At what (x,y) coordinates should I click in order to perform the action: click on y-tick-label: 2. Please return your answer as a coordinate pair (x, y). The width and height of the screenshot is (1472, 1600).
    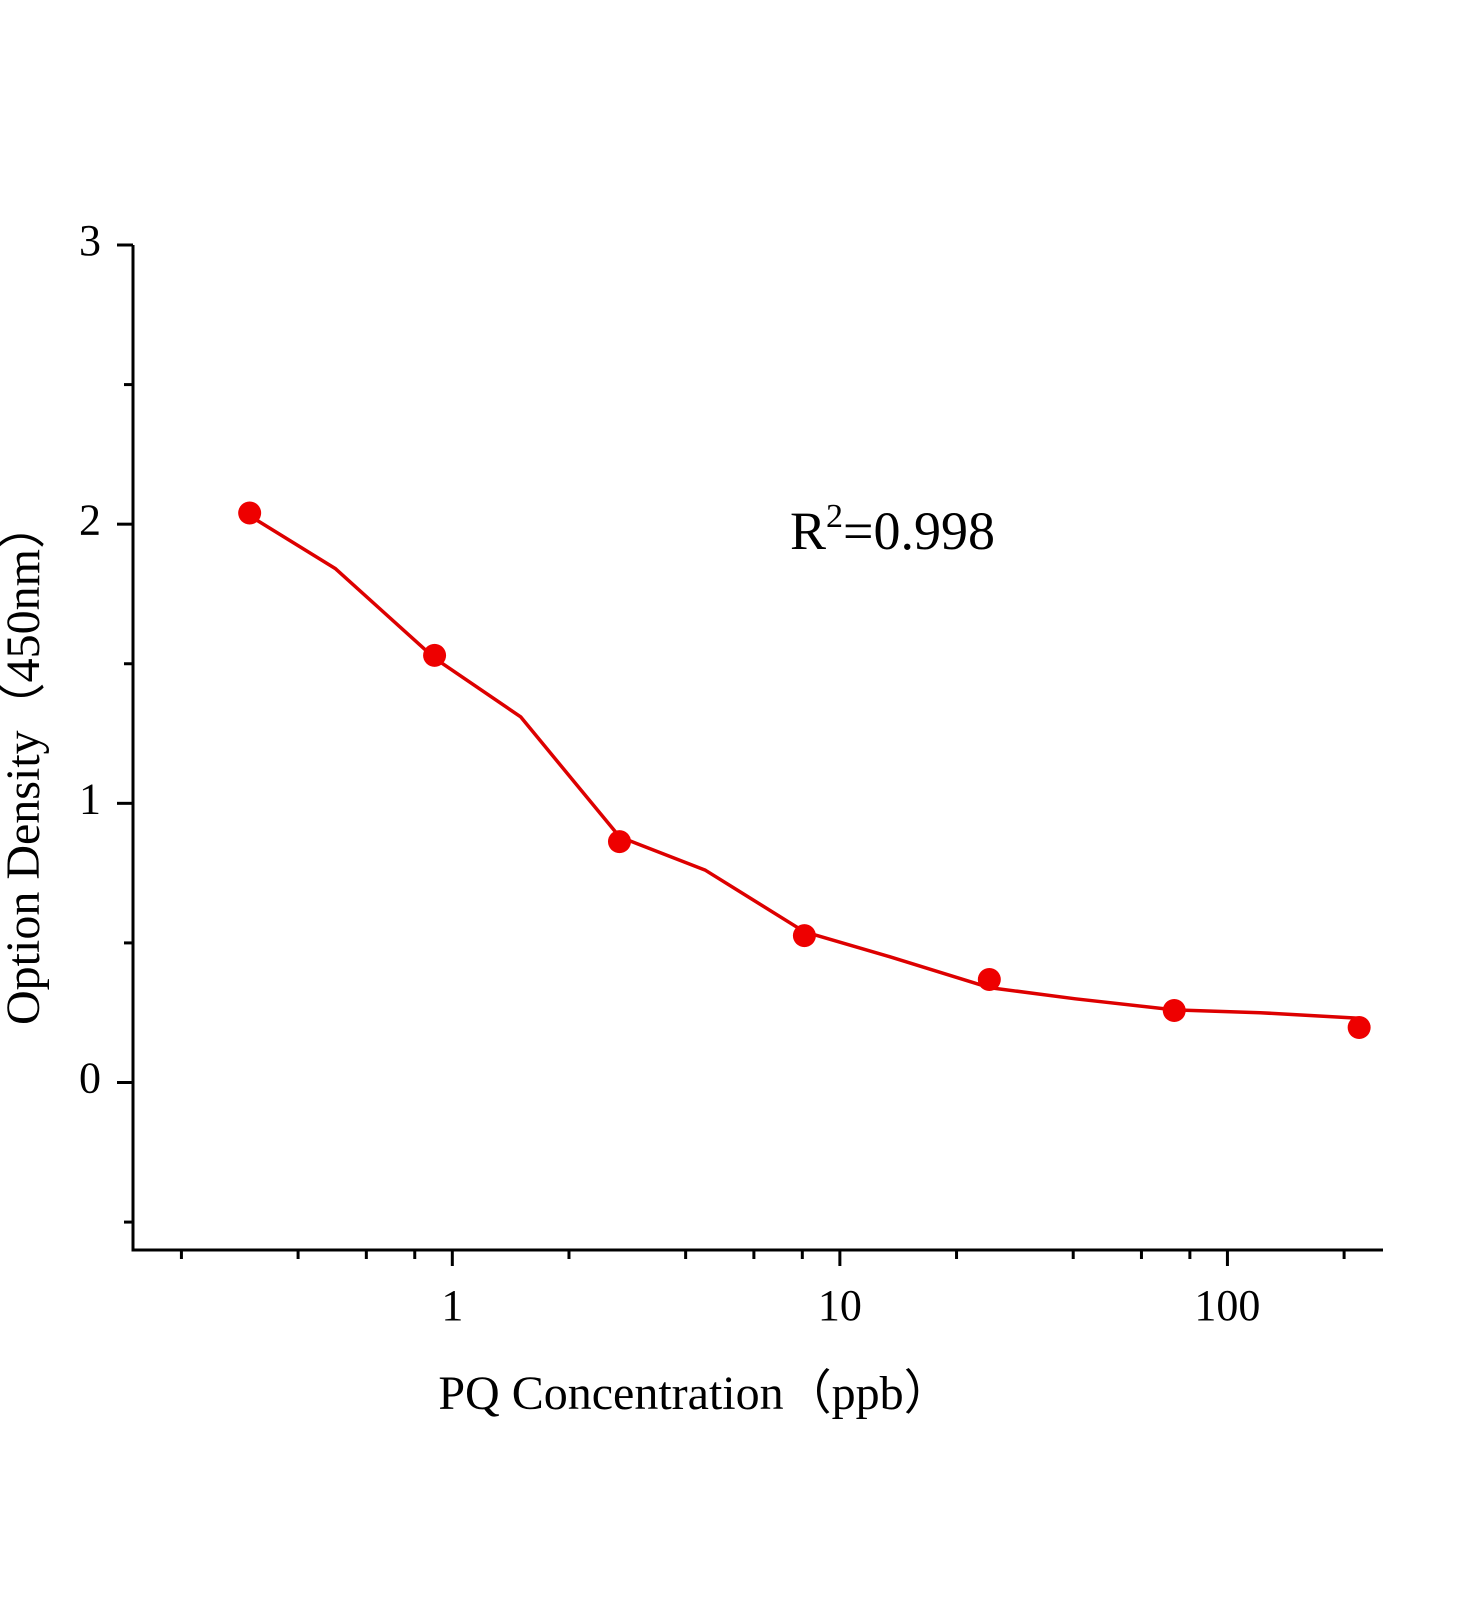
    Looking at the image, I should click on (90, 519).